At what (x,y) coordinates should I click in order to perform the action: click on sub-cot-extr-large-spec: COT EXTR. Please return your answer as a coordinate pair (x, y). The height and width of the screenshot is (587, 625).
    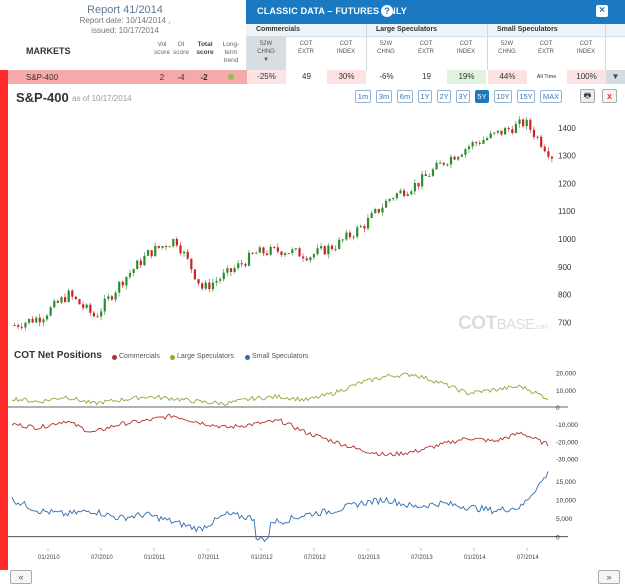
    Looking at the image, I should click on (425, 48).